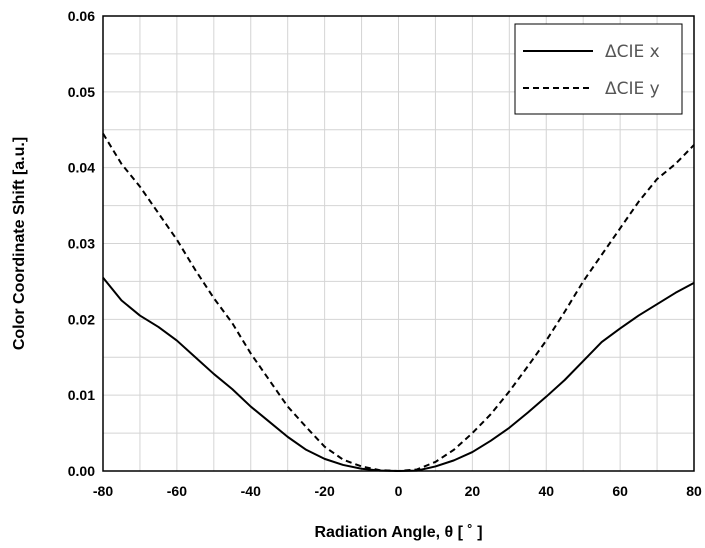 The image size is (705, 548). Describe the element at coordinates (81, 395) in the screenshot. I see `y-tick-label: 0.01` at that location.